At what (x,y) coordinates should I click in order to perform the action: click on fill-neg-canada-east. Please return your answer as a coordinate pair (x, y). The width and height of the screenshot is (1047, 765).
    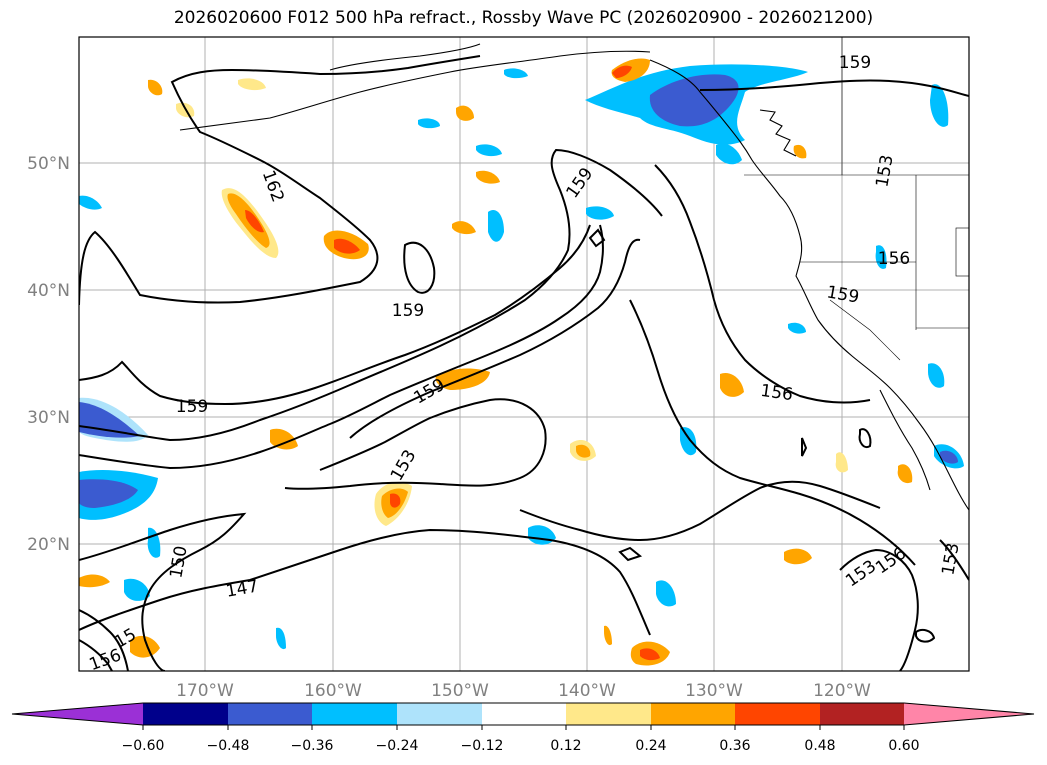
    Looking at the image, I should click on (939, 105).